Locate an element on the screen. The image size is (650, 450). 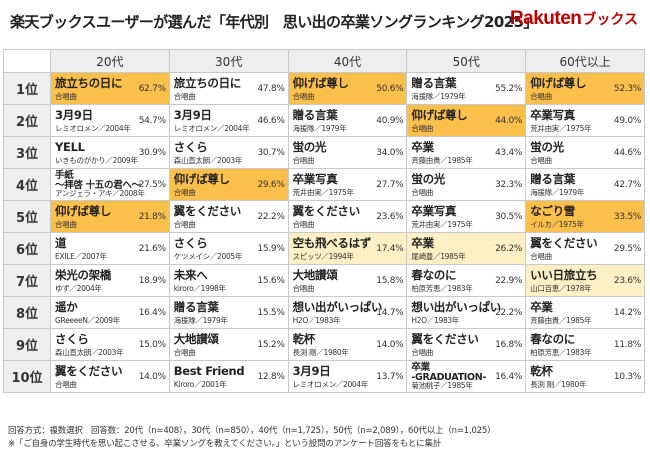
song-title: 翼をください is located at coordinates (89, 371).